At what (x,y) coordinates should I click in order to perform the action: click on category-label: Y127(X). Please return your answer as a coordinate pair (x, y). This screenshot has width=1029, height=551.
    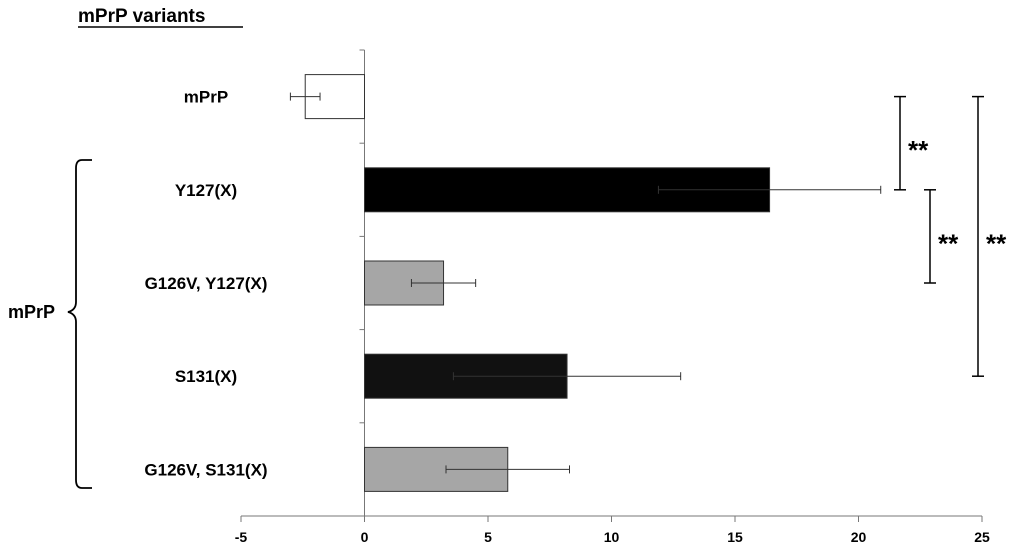
    Looking at the image, I should click on (206, 190).